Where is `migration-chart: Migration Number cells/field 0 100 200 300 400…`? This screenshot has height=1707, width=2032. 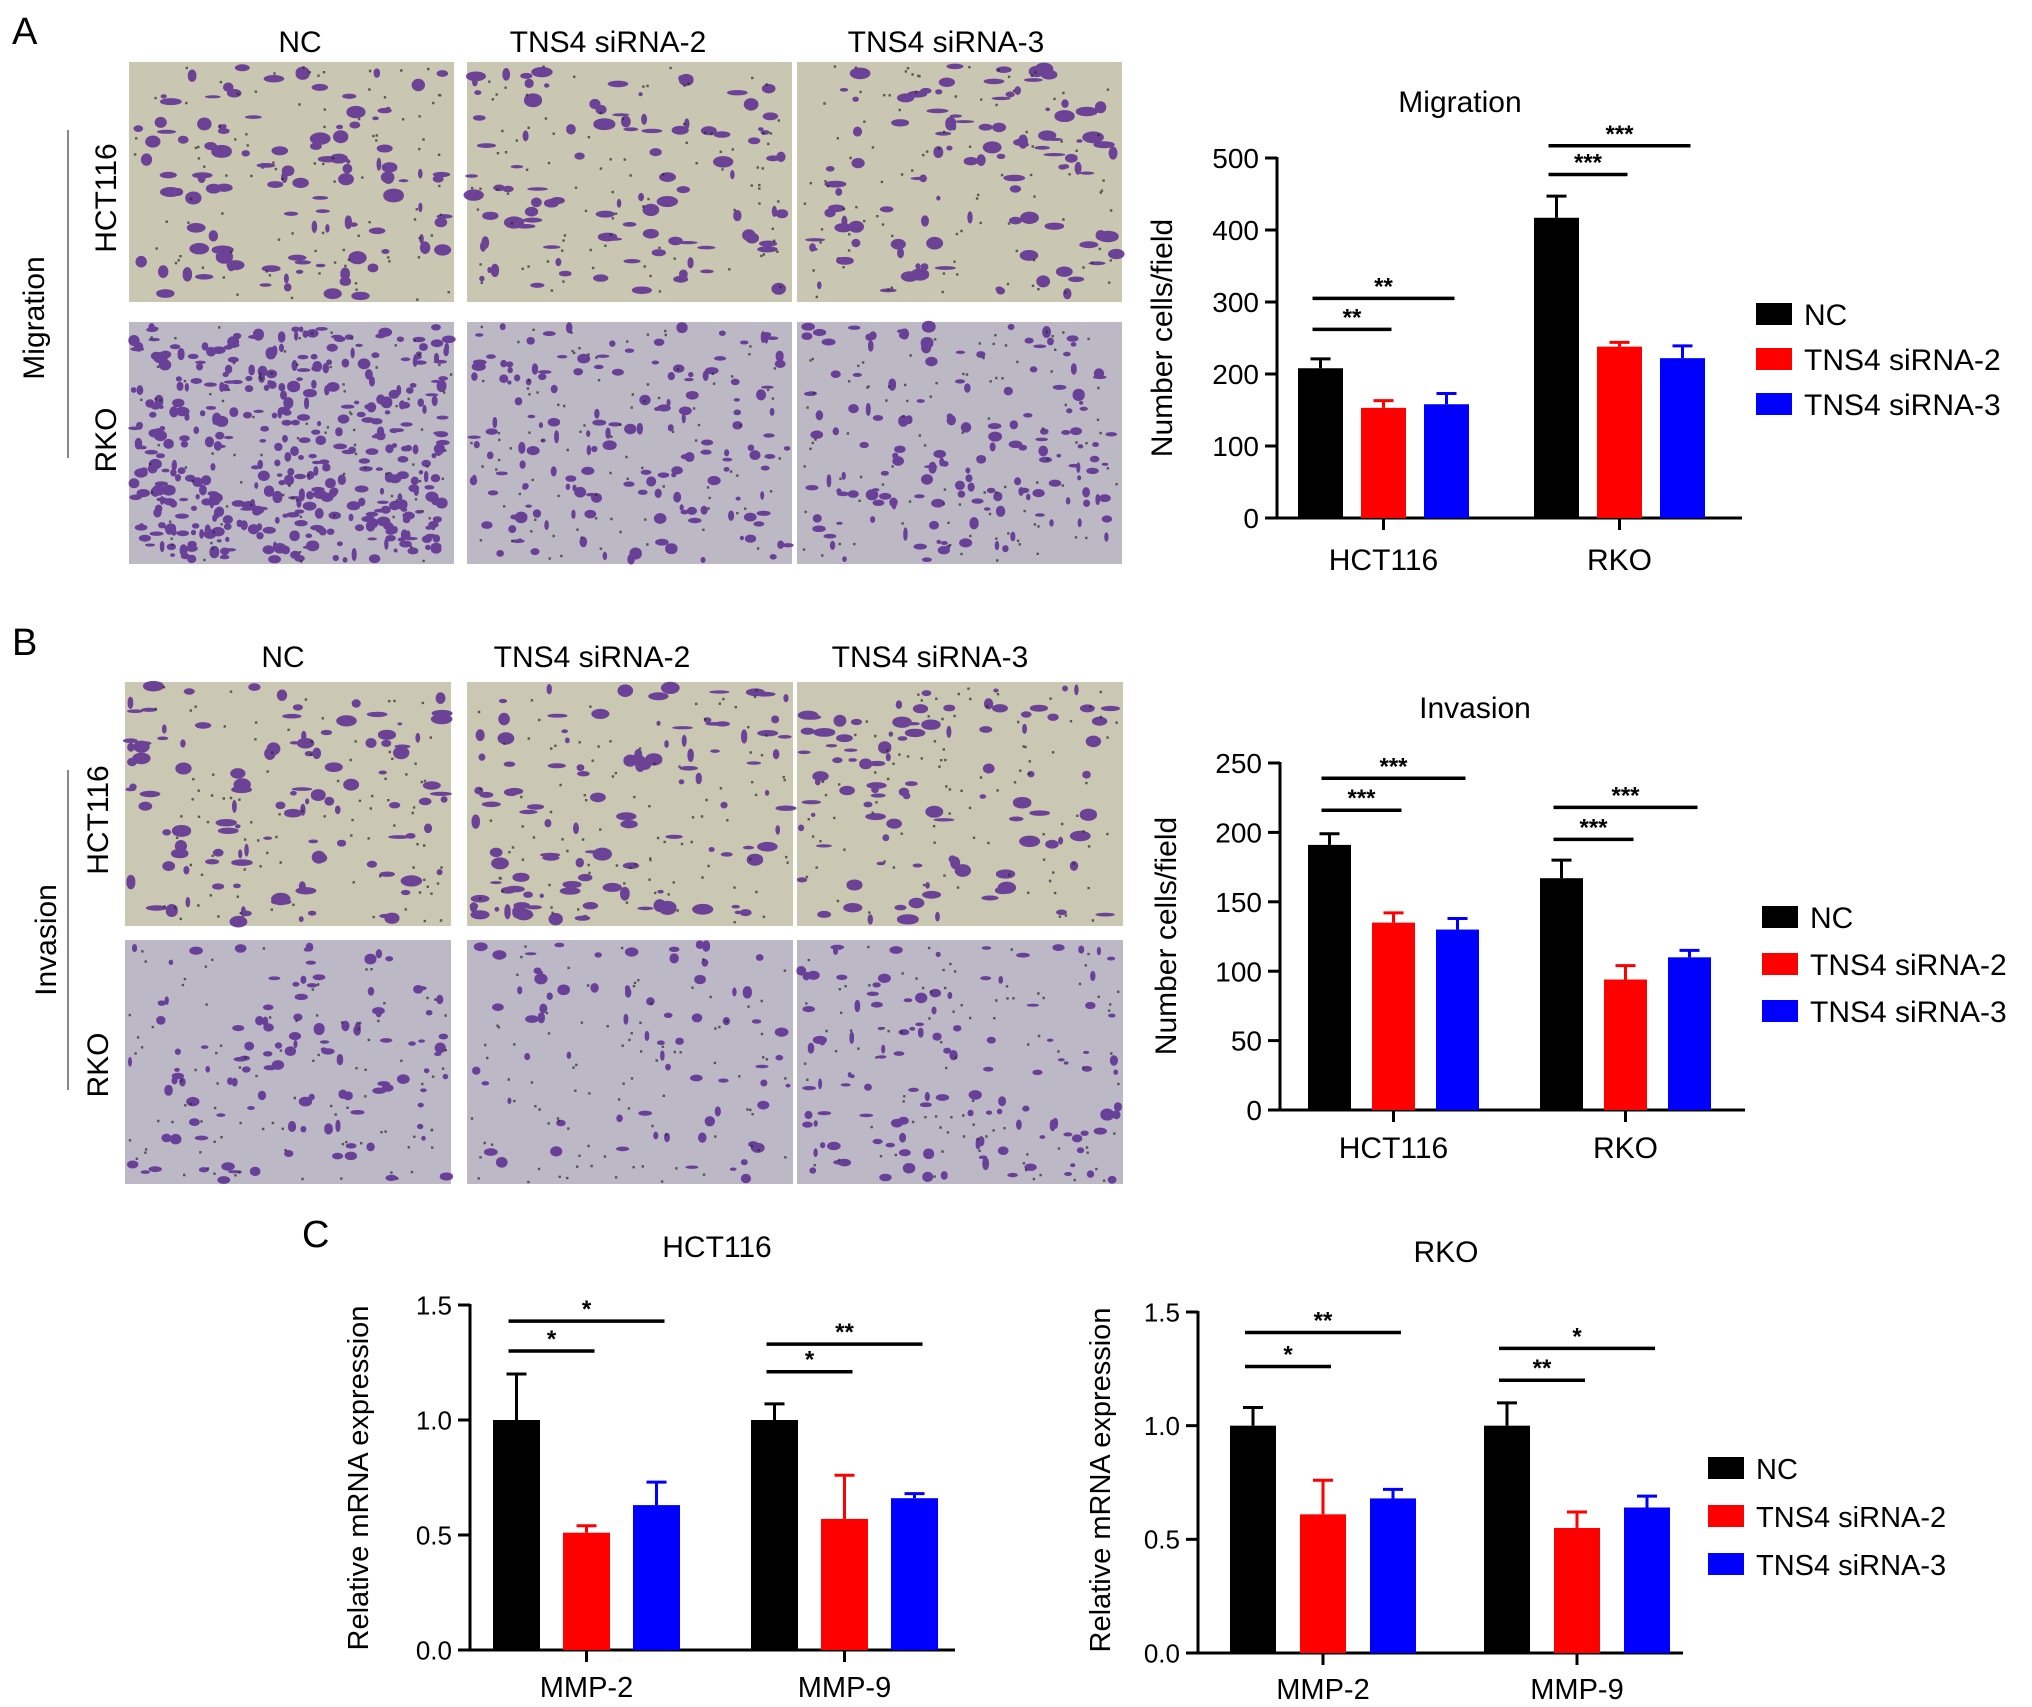
migration-chart: Migration Number cells/field 0 100 200 300 400… is located at coordinates (1573, 331).